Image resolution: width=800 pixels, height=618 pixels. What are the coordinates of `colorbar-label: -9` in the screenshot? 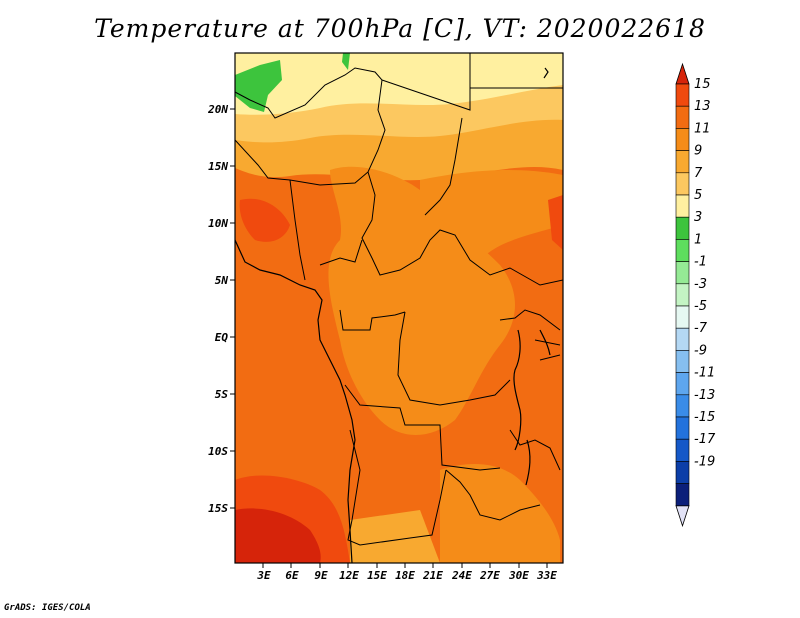 It's located at (700, 350).